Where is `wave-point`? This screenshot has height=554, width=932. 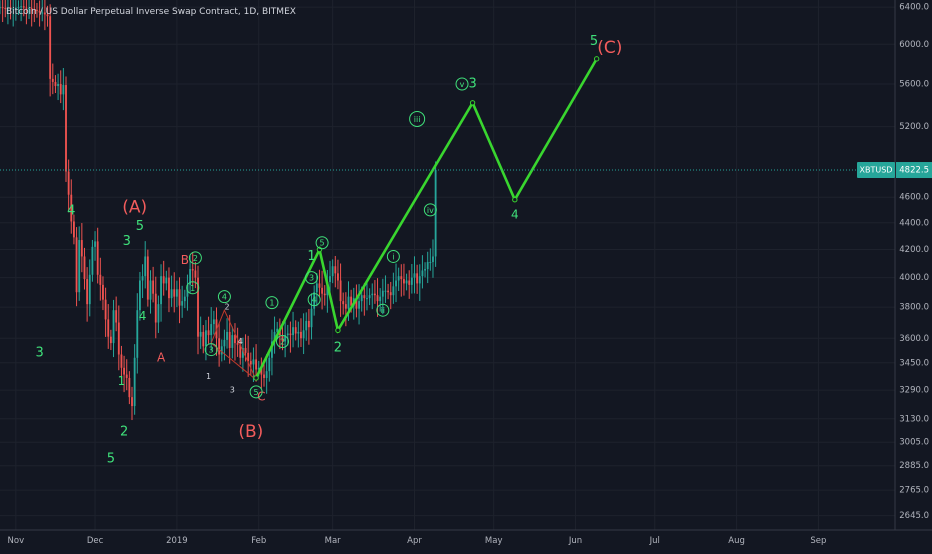 wave-point is located at coordinates (338, 330).